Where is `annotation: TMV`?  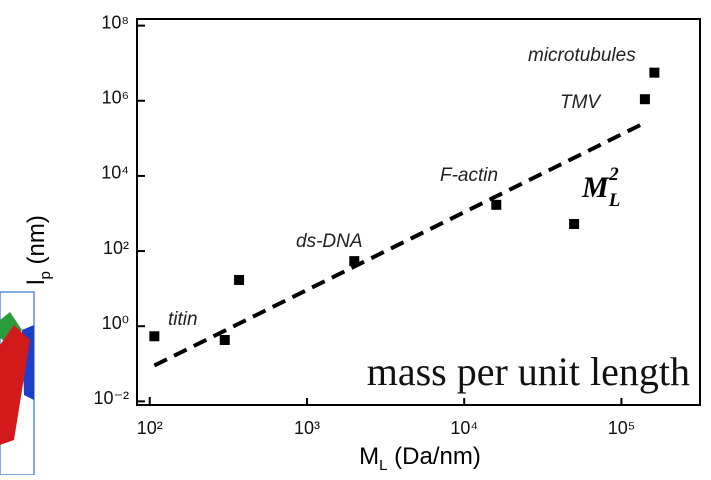
annotation: TMV is located at coordinates (581, 102).